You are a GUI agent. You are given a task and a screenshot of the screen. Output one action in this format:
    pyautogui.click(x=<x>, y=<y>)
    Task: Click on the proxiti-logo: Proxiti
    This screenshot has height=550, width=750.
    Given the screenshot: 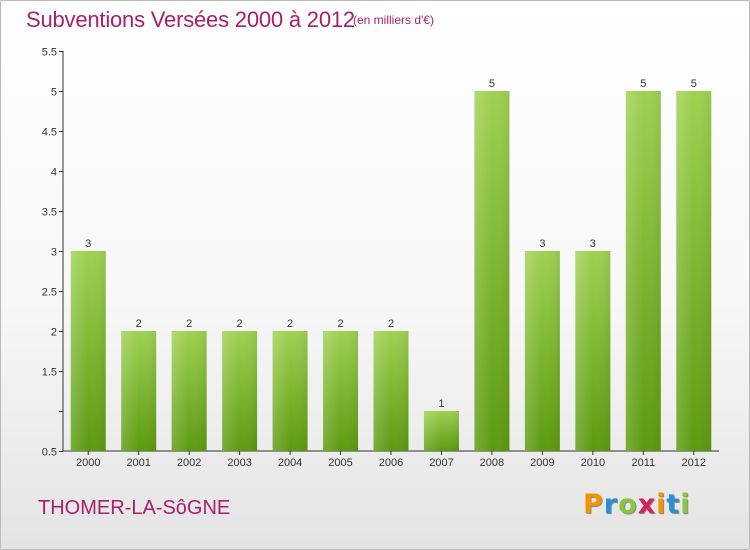 What is the action you would take?
    pyautogui.click(x=637, y=504)
    